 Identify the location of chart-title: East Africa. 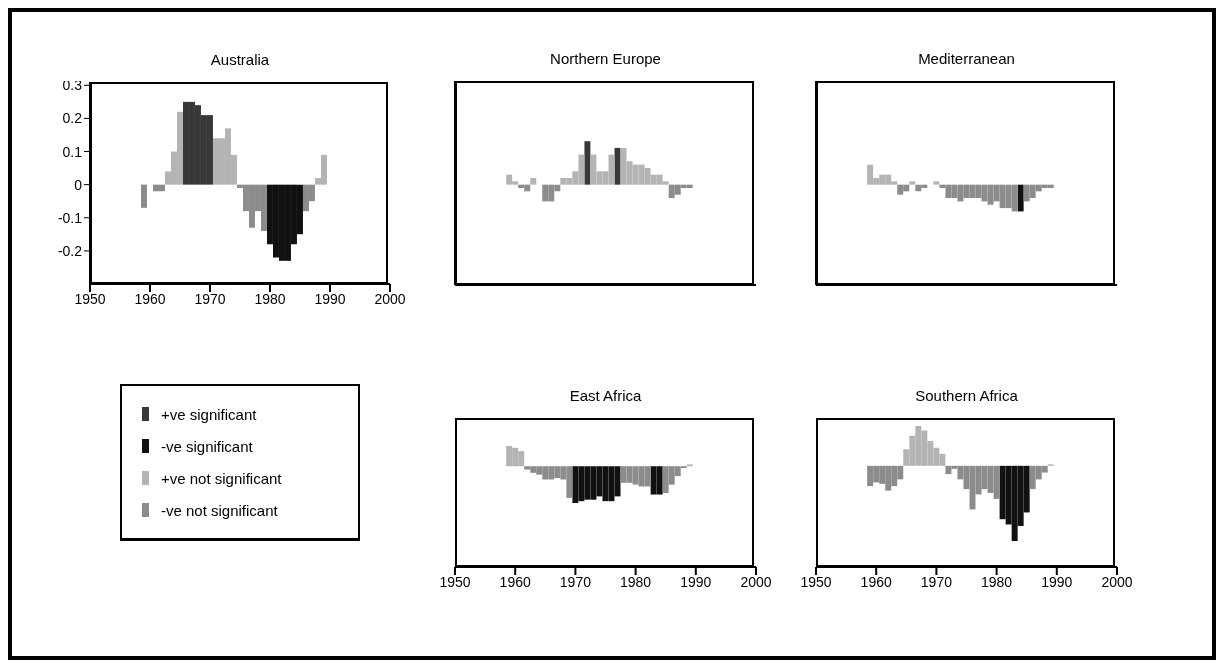
(605, 396).